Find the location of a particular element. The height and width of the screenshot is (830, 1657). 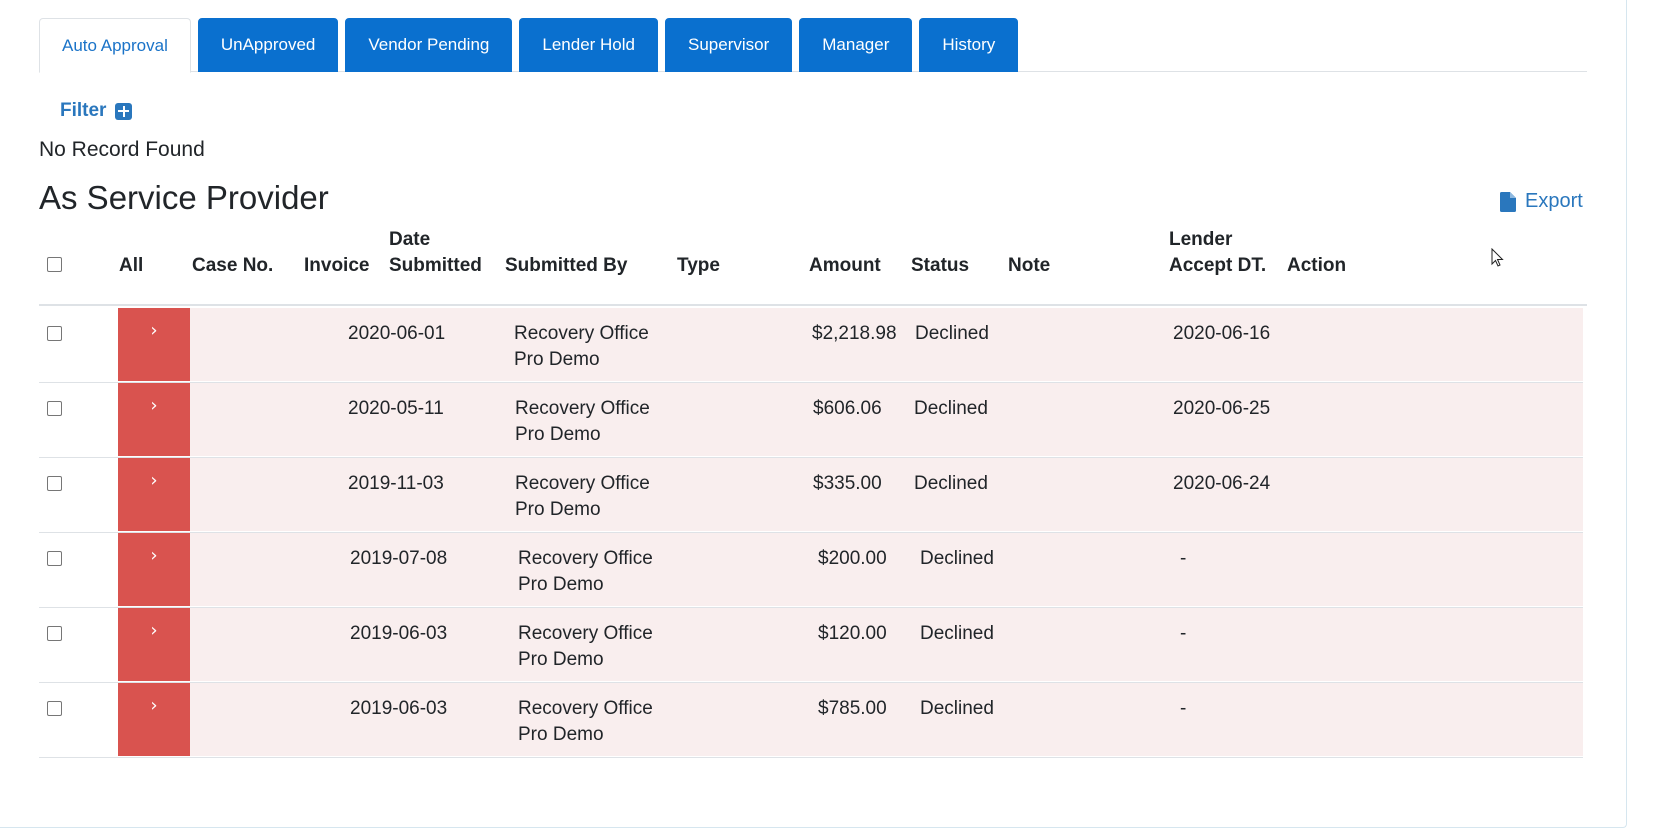

cell-amount: $785.00 is located at coordinates (852, 708).